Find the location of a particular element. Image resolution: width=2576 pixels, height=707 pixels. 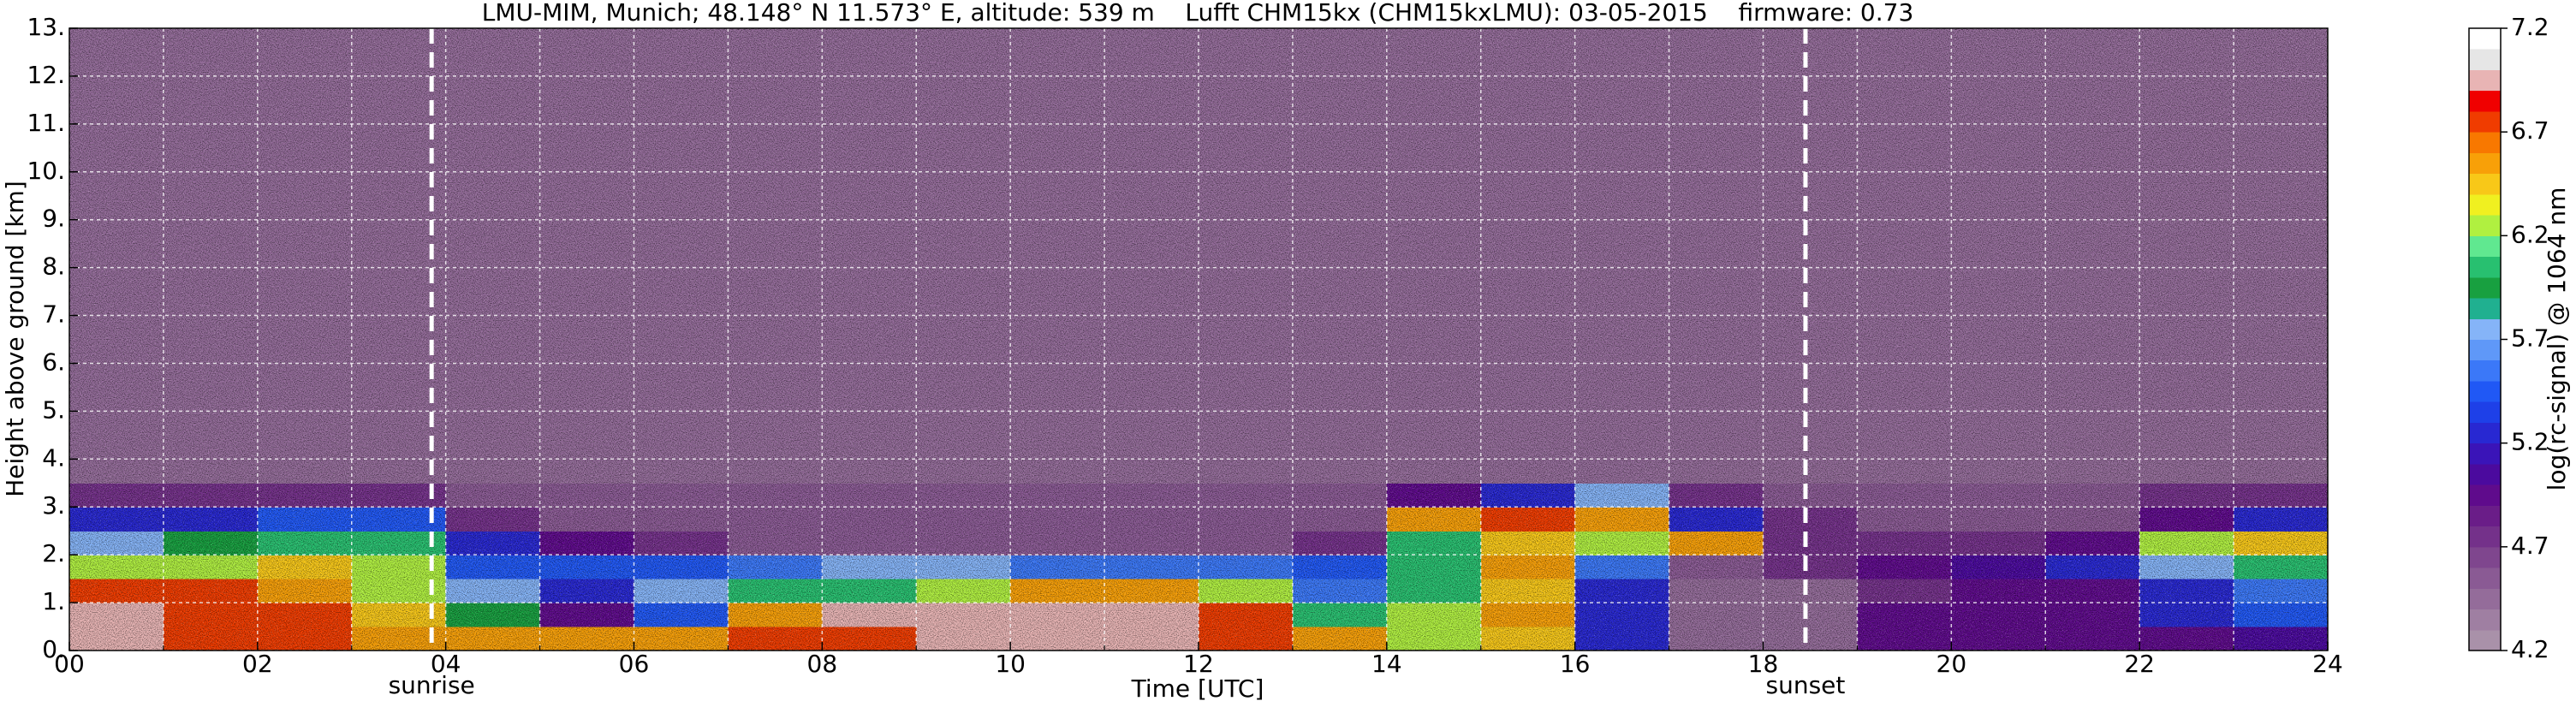

y-tick-label: 1. is located at coordinates (54, 601).